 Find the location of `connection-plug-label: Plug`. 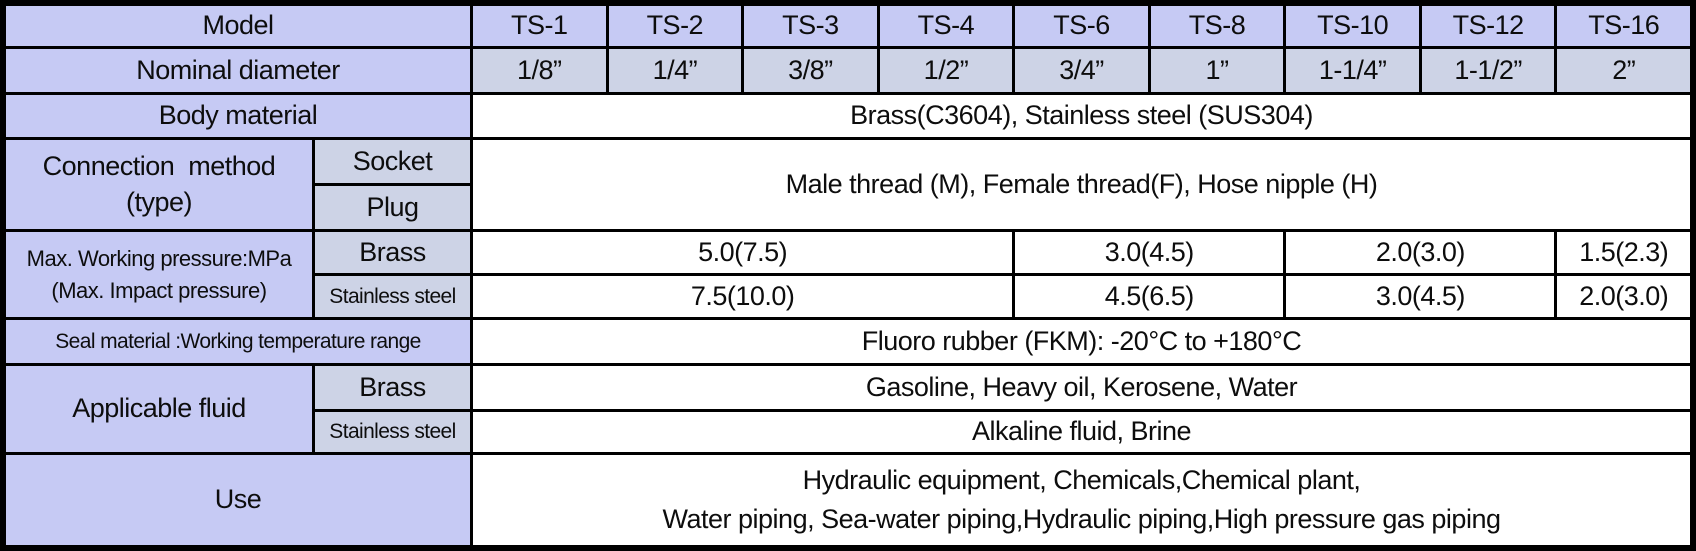

connection-plug-label: Plug is located at coordinates (392, 207).